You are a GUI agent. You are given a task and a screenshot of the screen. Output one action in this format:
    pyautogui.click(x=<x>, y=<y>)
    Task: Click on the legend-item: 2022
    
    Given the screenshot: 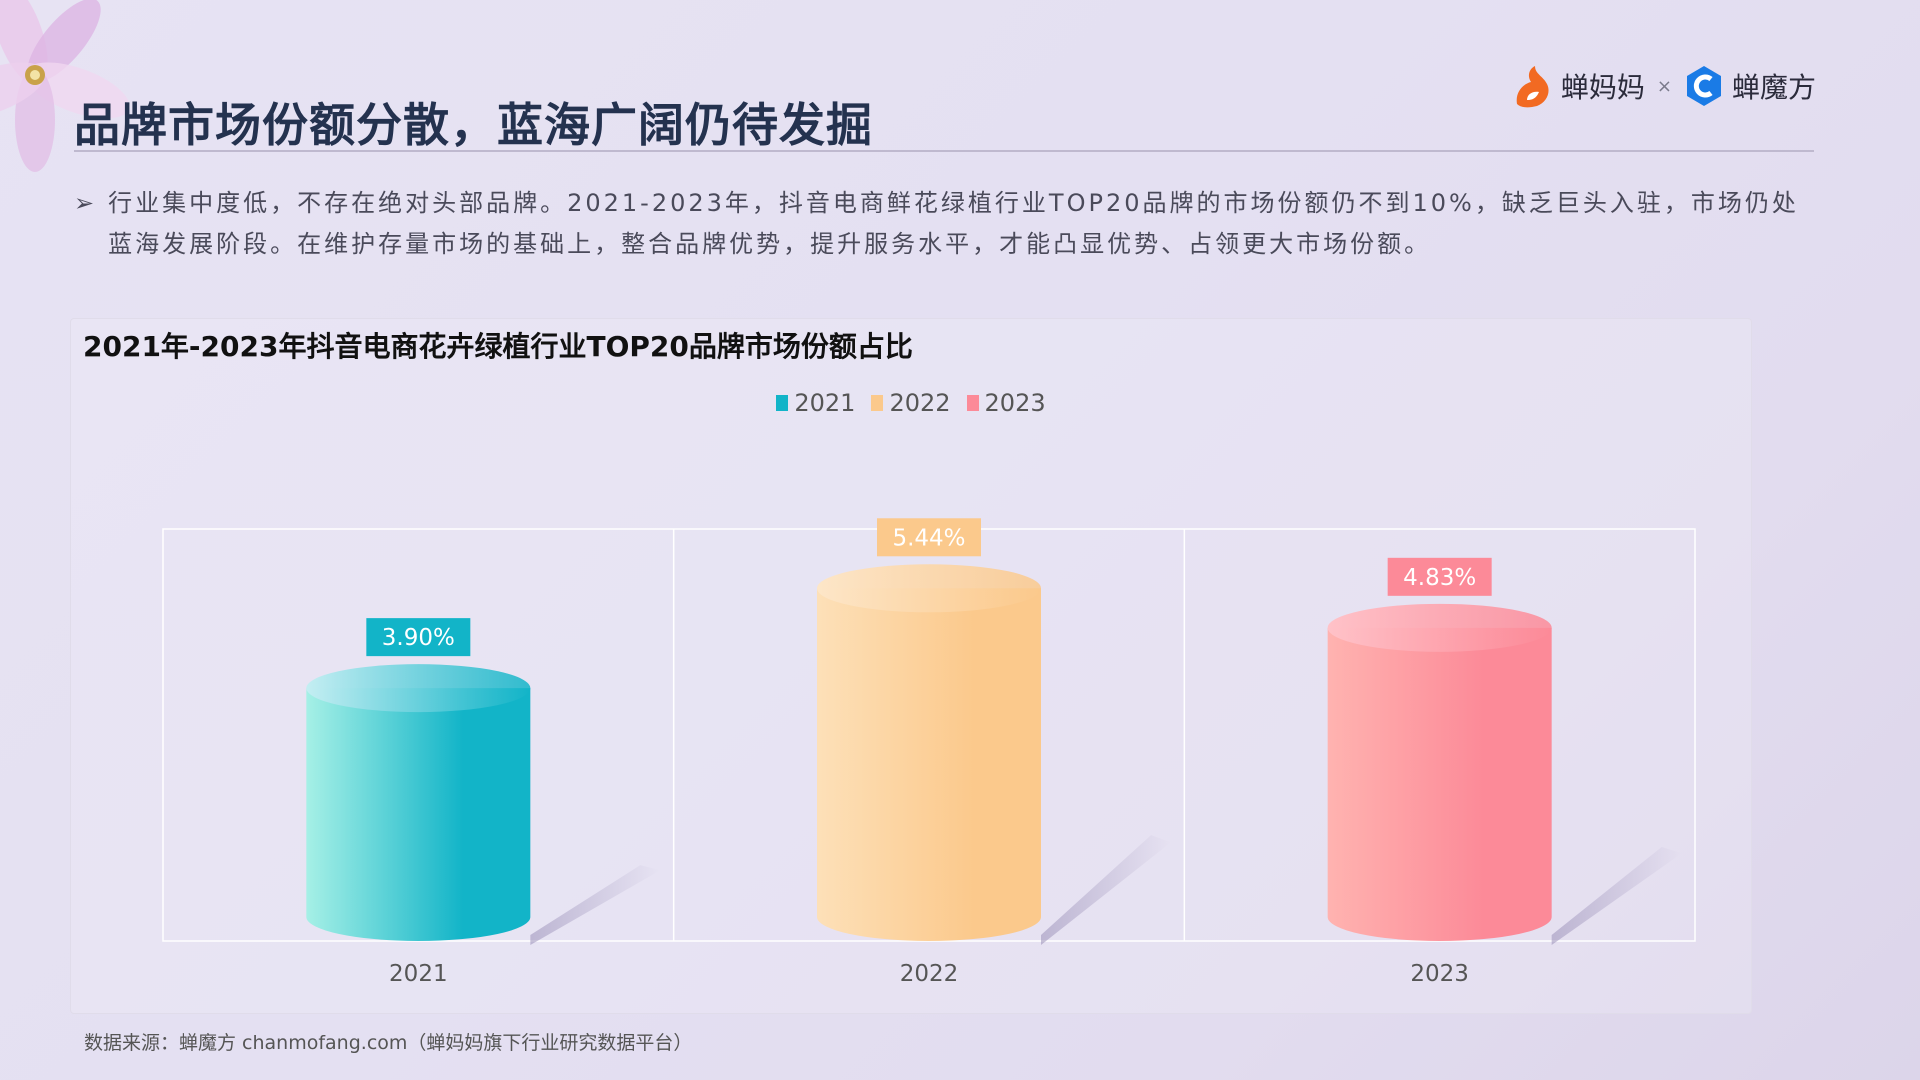 What is the action you would take?
    pyautogui.click(x=911, y=403)
    